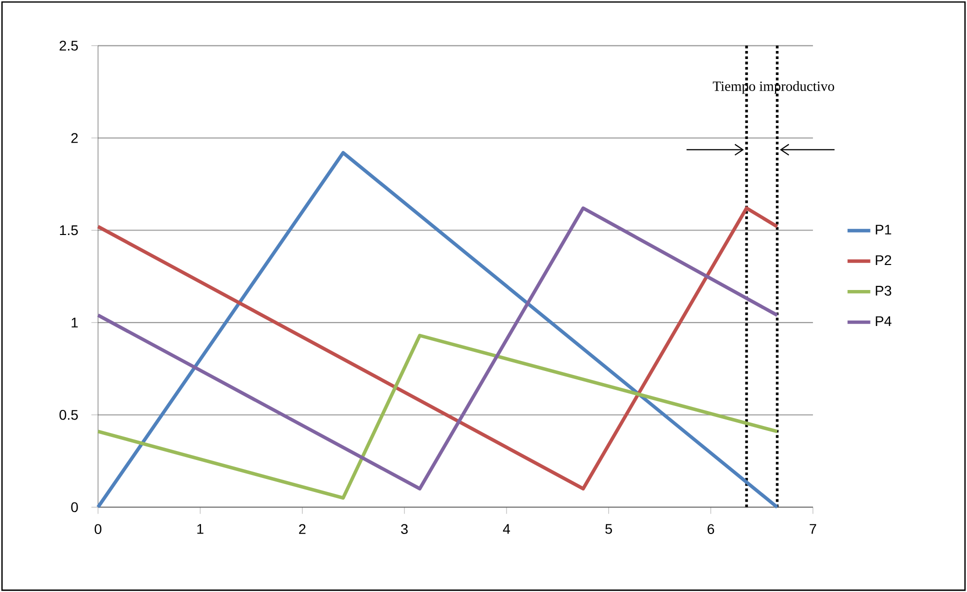  I want to click on legend-label: P4, so click(884, 321).